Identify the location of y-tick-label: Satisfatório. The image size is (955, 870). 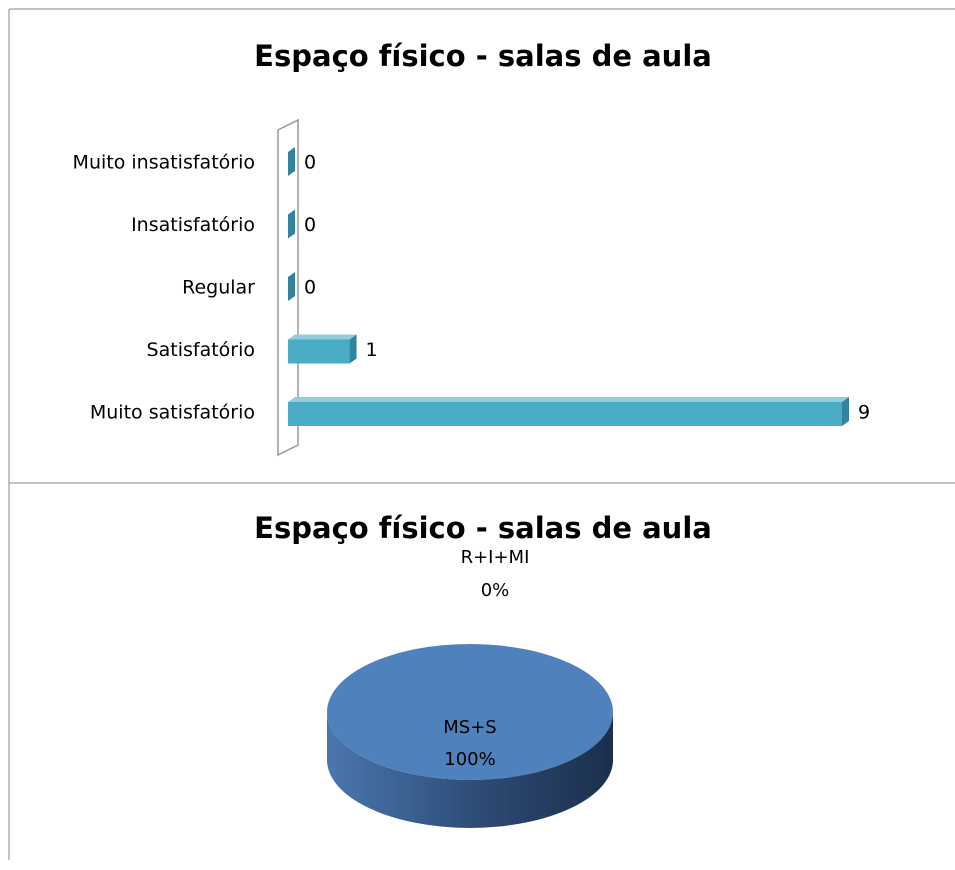
(201, 350).